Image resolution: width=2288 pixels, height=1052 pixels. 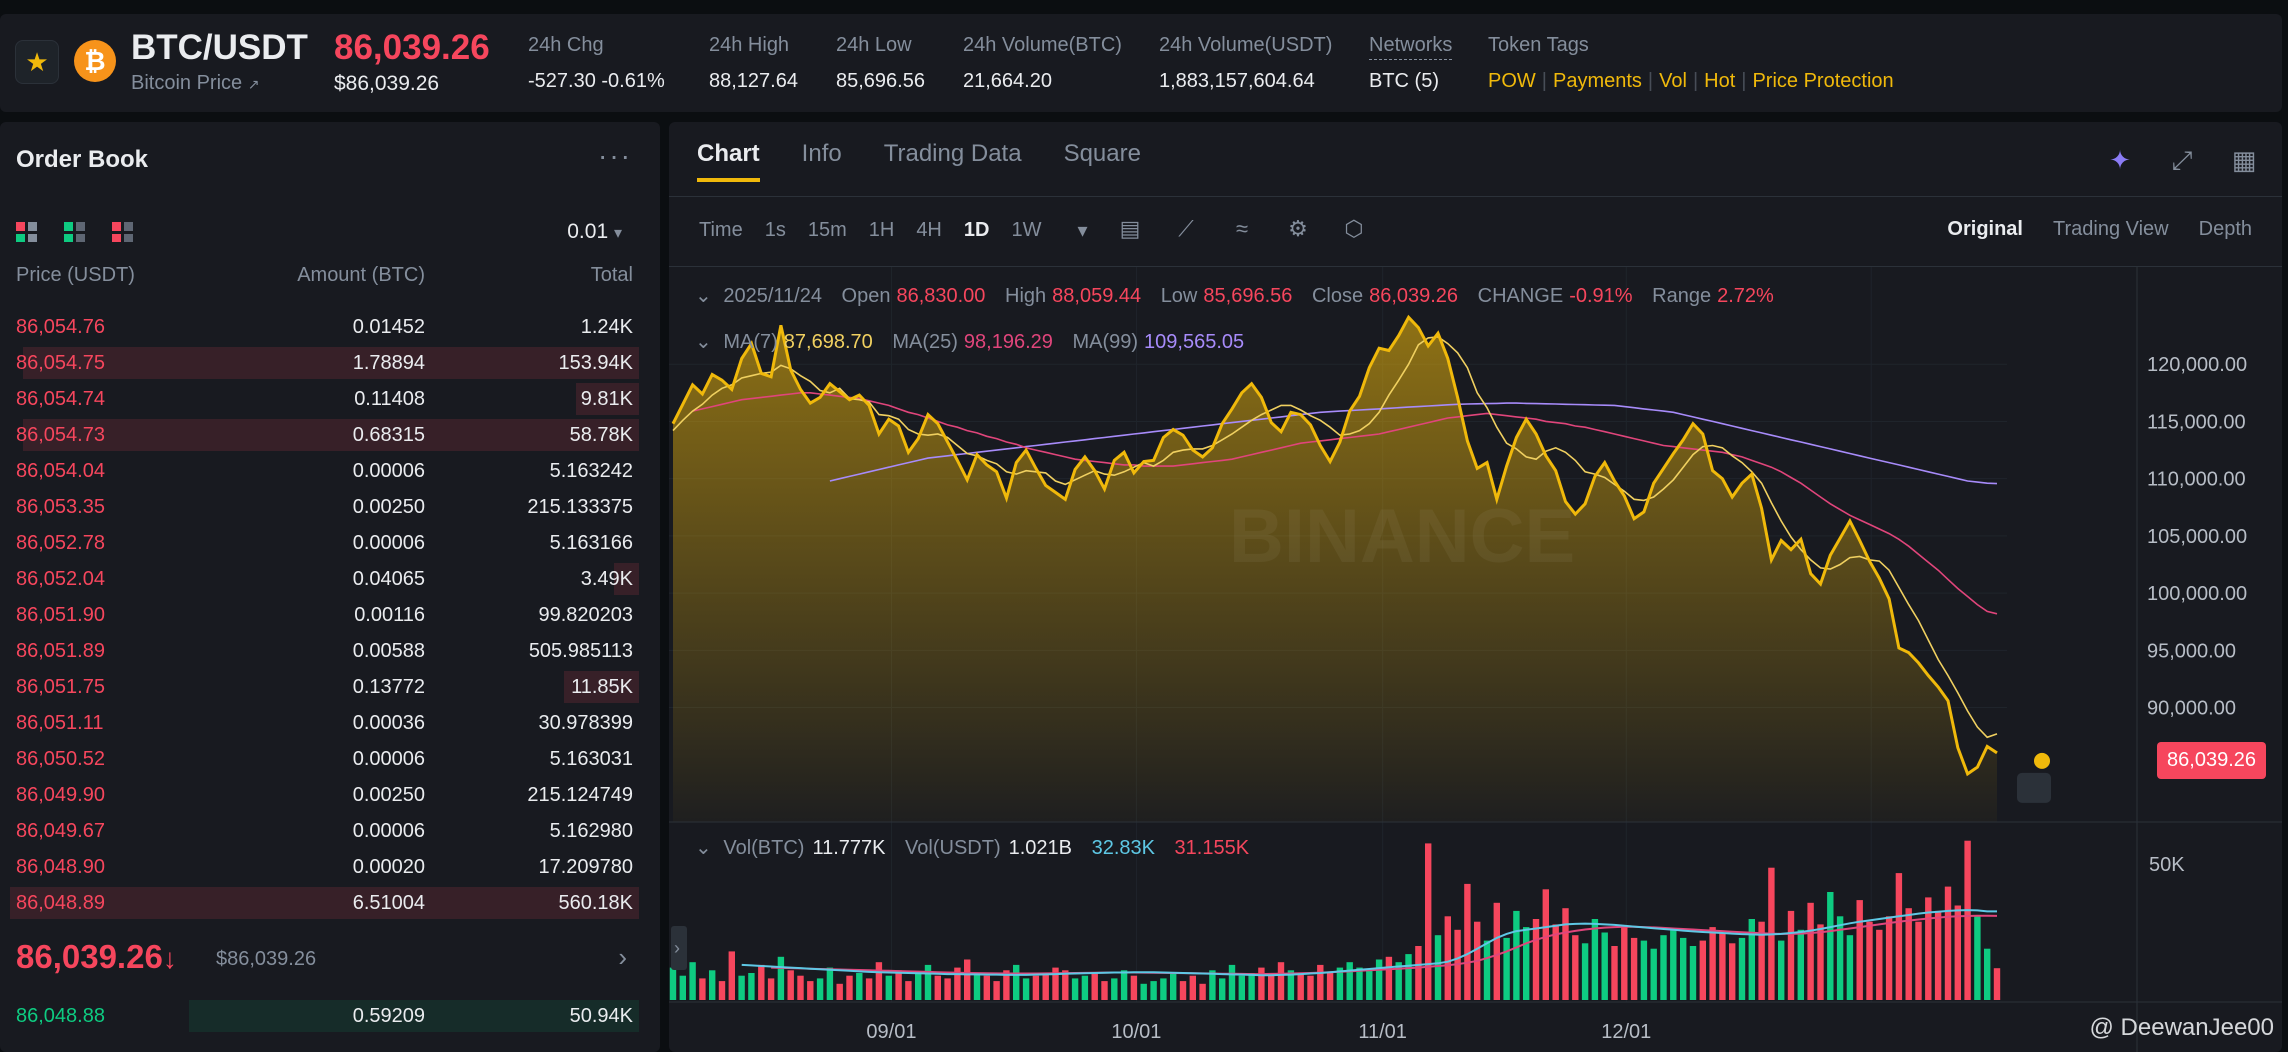 I want to click on tab-info: Info, so click(x=821, y=153).